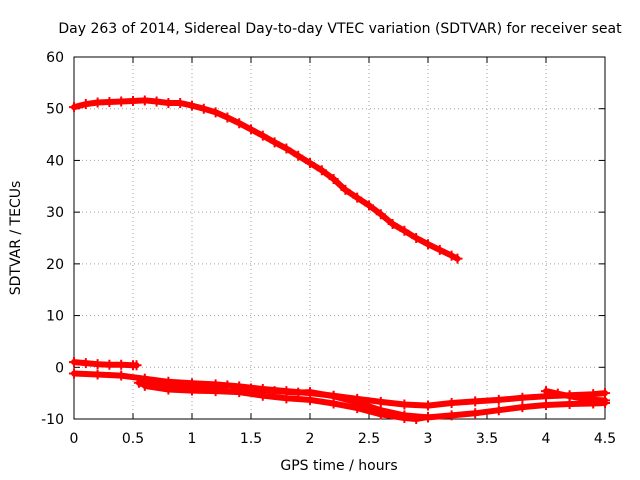 Image resolution: width=640 pixels, height=480 pixels. I want to click on y-tick-label: 50, so click(55, 110).